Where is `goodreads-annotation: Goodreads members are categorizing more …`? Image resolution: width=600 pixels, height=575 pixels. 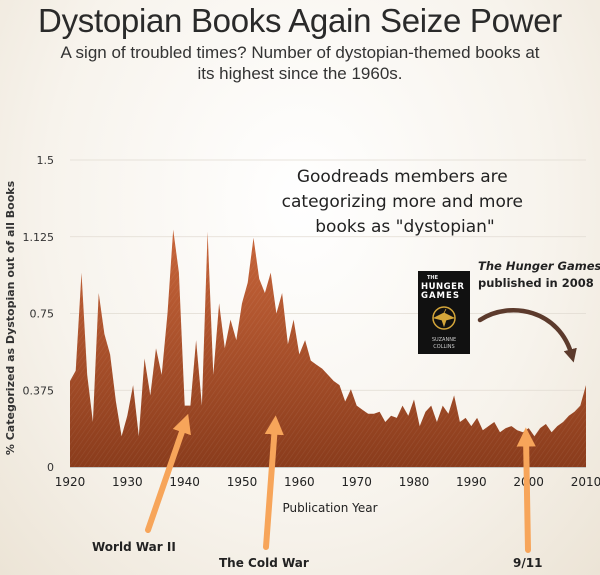
goodreads-annotation: Goodreads members are categorizing more … is located at coordinates (405, 202).